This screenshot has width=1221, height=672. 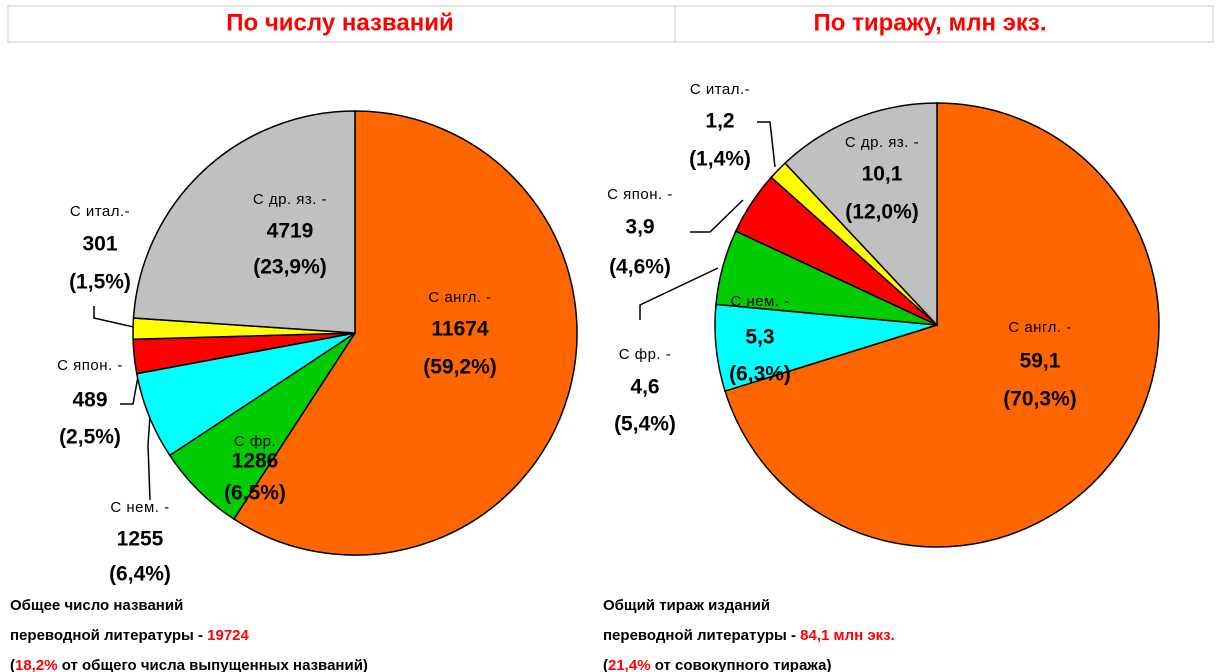 What do you see at coordinates (610, 24) in the screenshot?
I see `header-box` at bounding box center [610, 24].